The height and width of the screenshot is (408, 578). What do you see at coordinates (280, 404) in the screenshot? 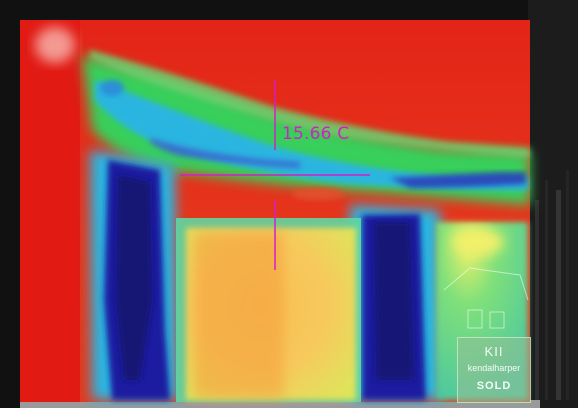
I see `photo-bottom-strip` at bounding box center [280, 404].